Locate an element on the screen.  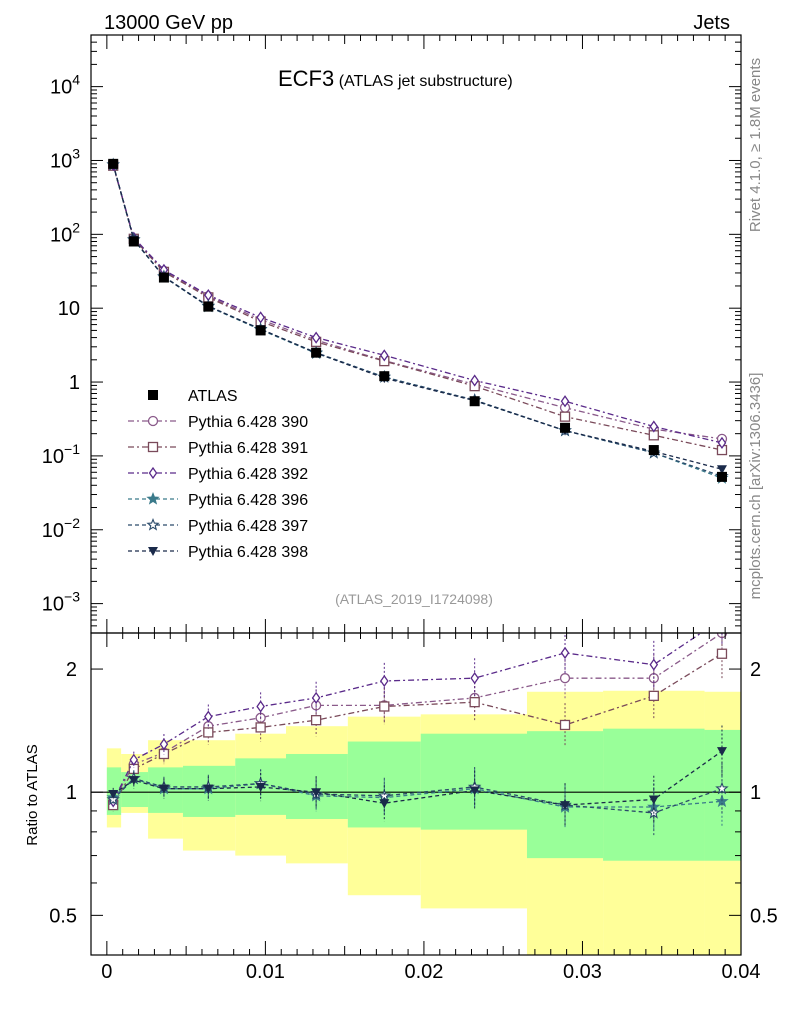
chart-title: ECF3 (ATLAS jet substructure) is located at coordinates (395, 78).